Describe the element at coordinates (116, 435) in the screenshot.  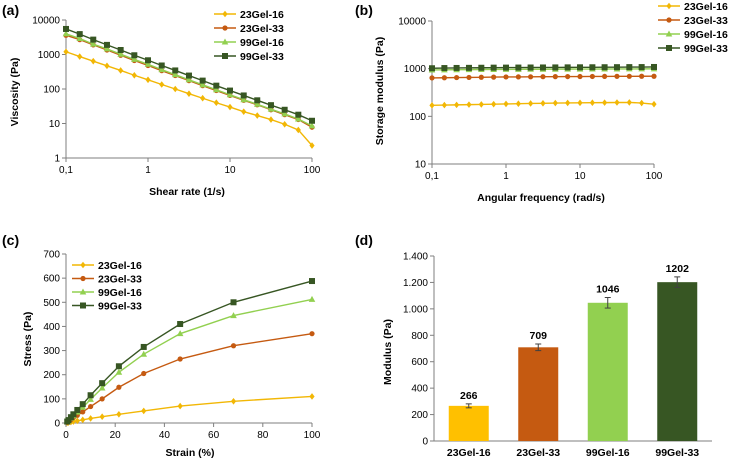
I see `x-tick-label: 20` at that location.